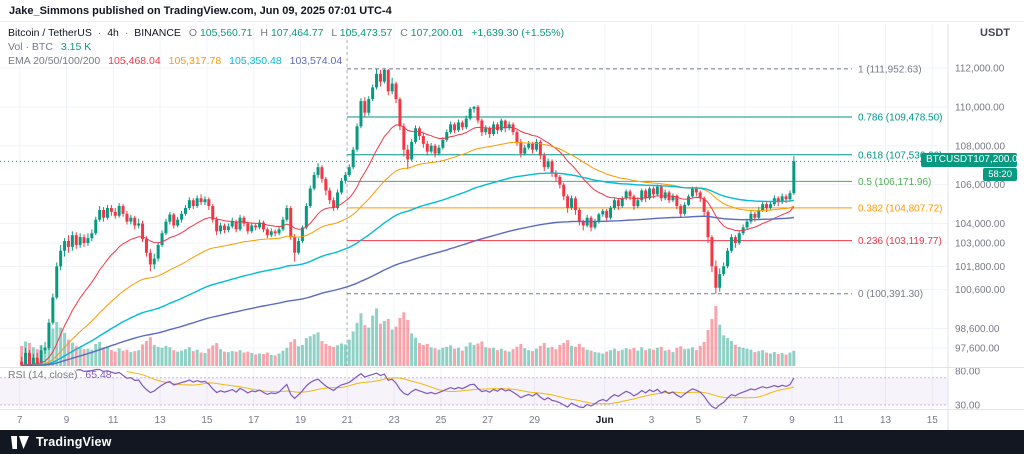  Describe the element at coordinates (316, 61) in the screenshot. I see `ema200-value: 103,574.04` at that location.